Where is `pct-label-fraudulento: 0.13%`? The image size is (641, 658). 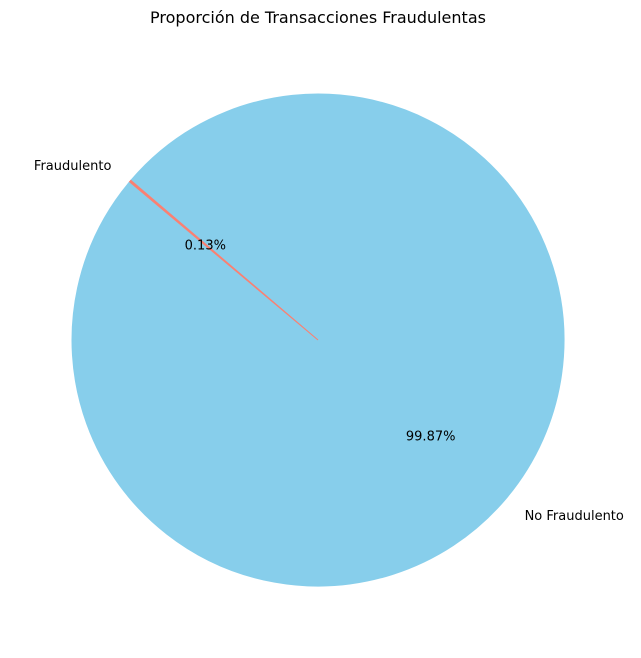
pct-label-fraudulento: 0.13% is located at coordinates (205, 246).